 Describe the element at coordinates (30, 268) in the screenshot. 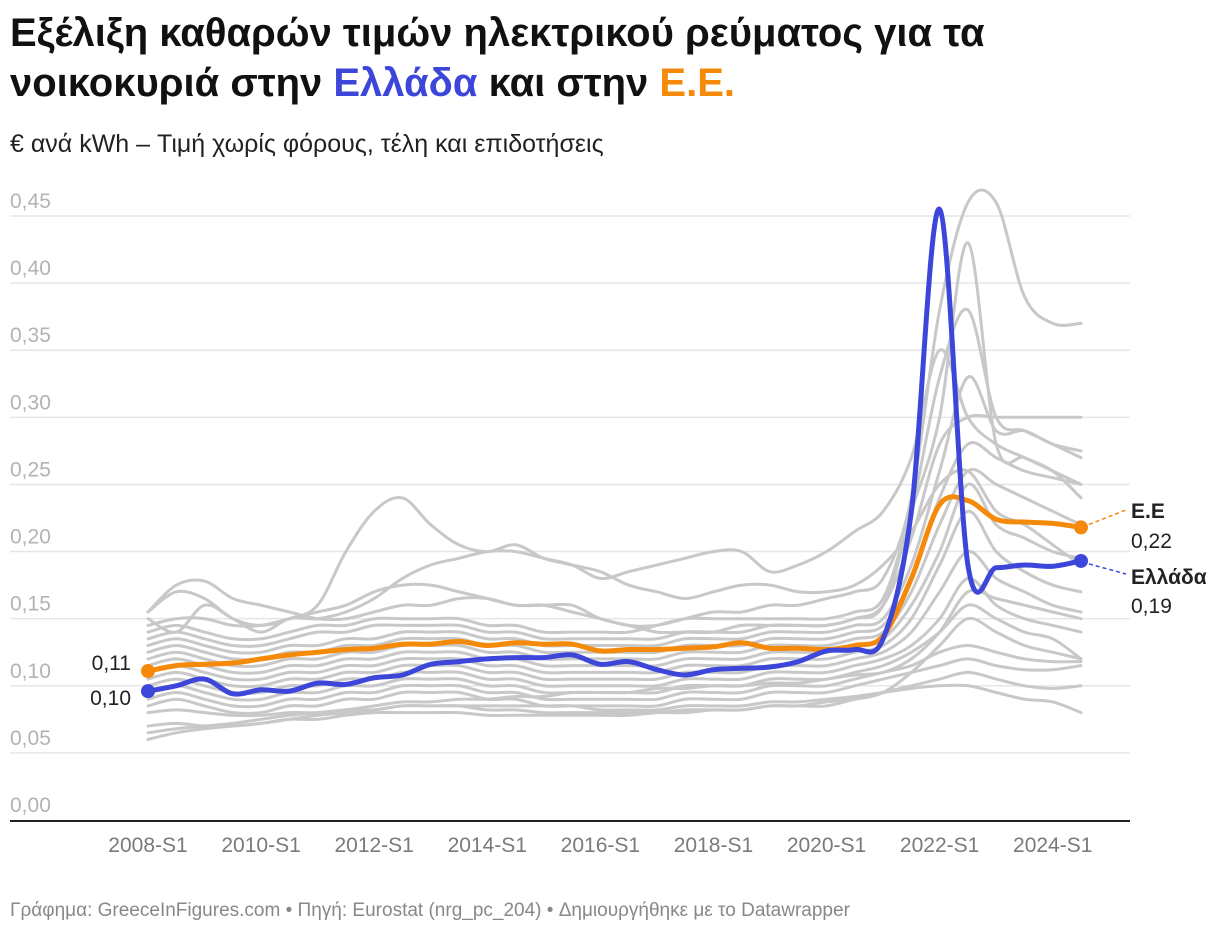

I see `y-tick-label: 0,40` at that location.